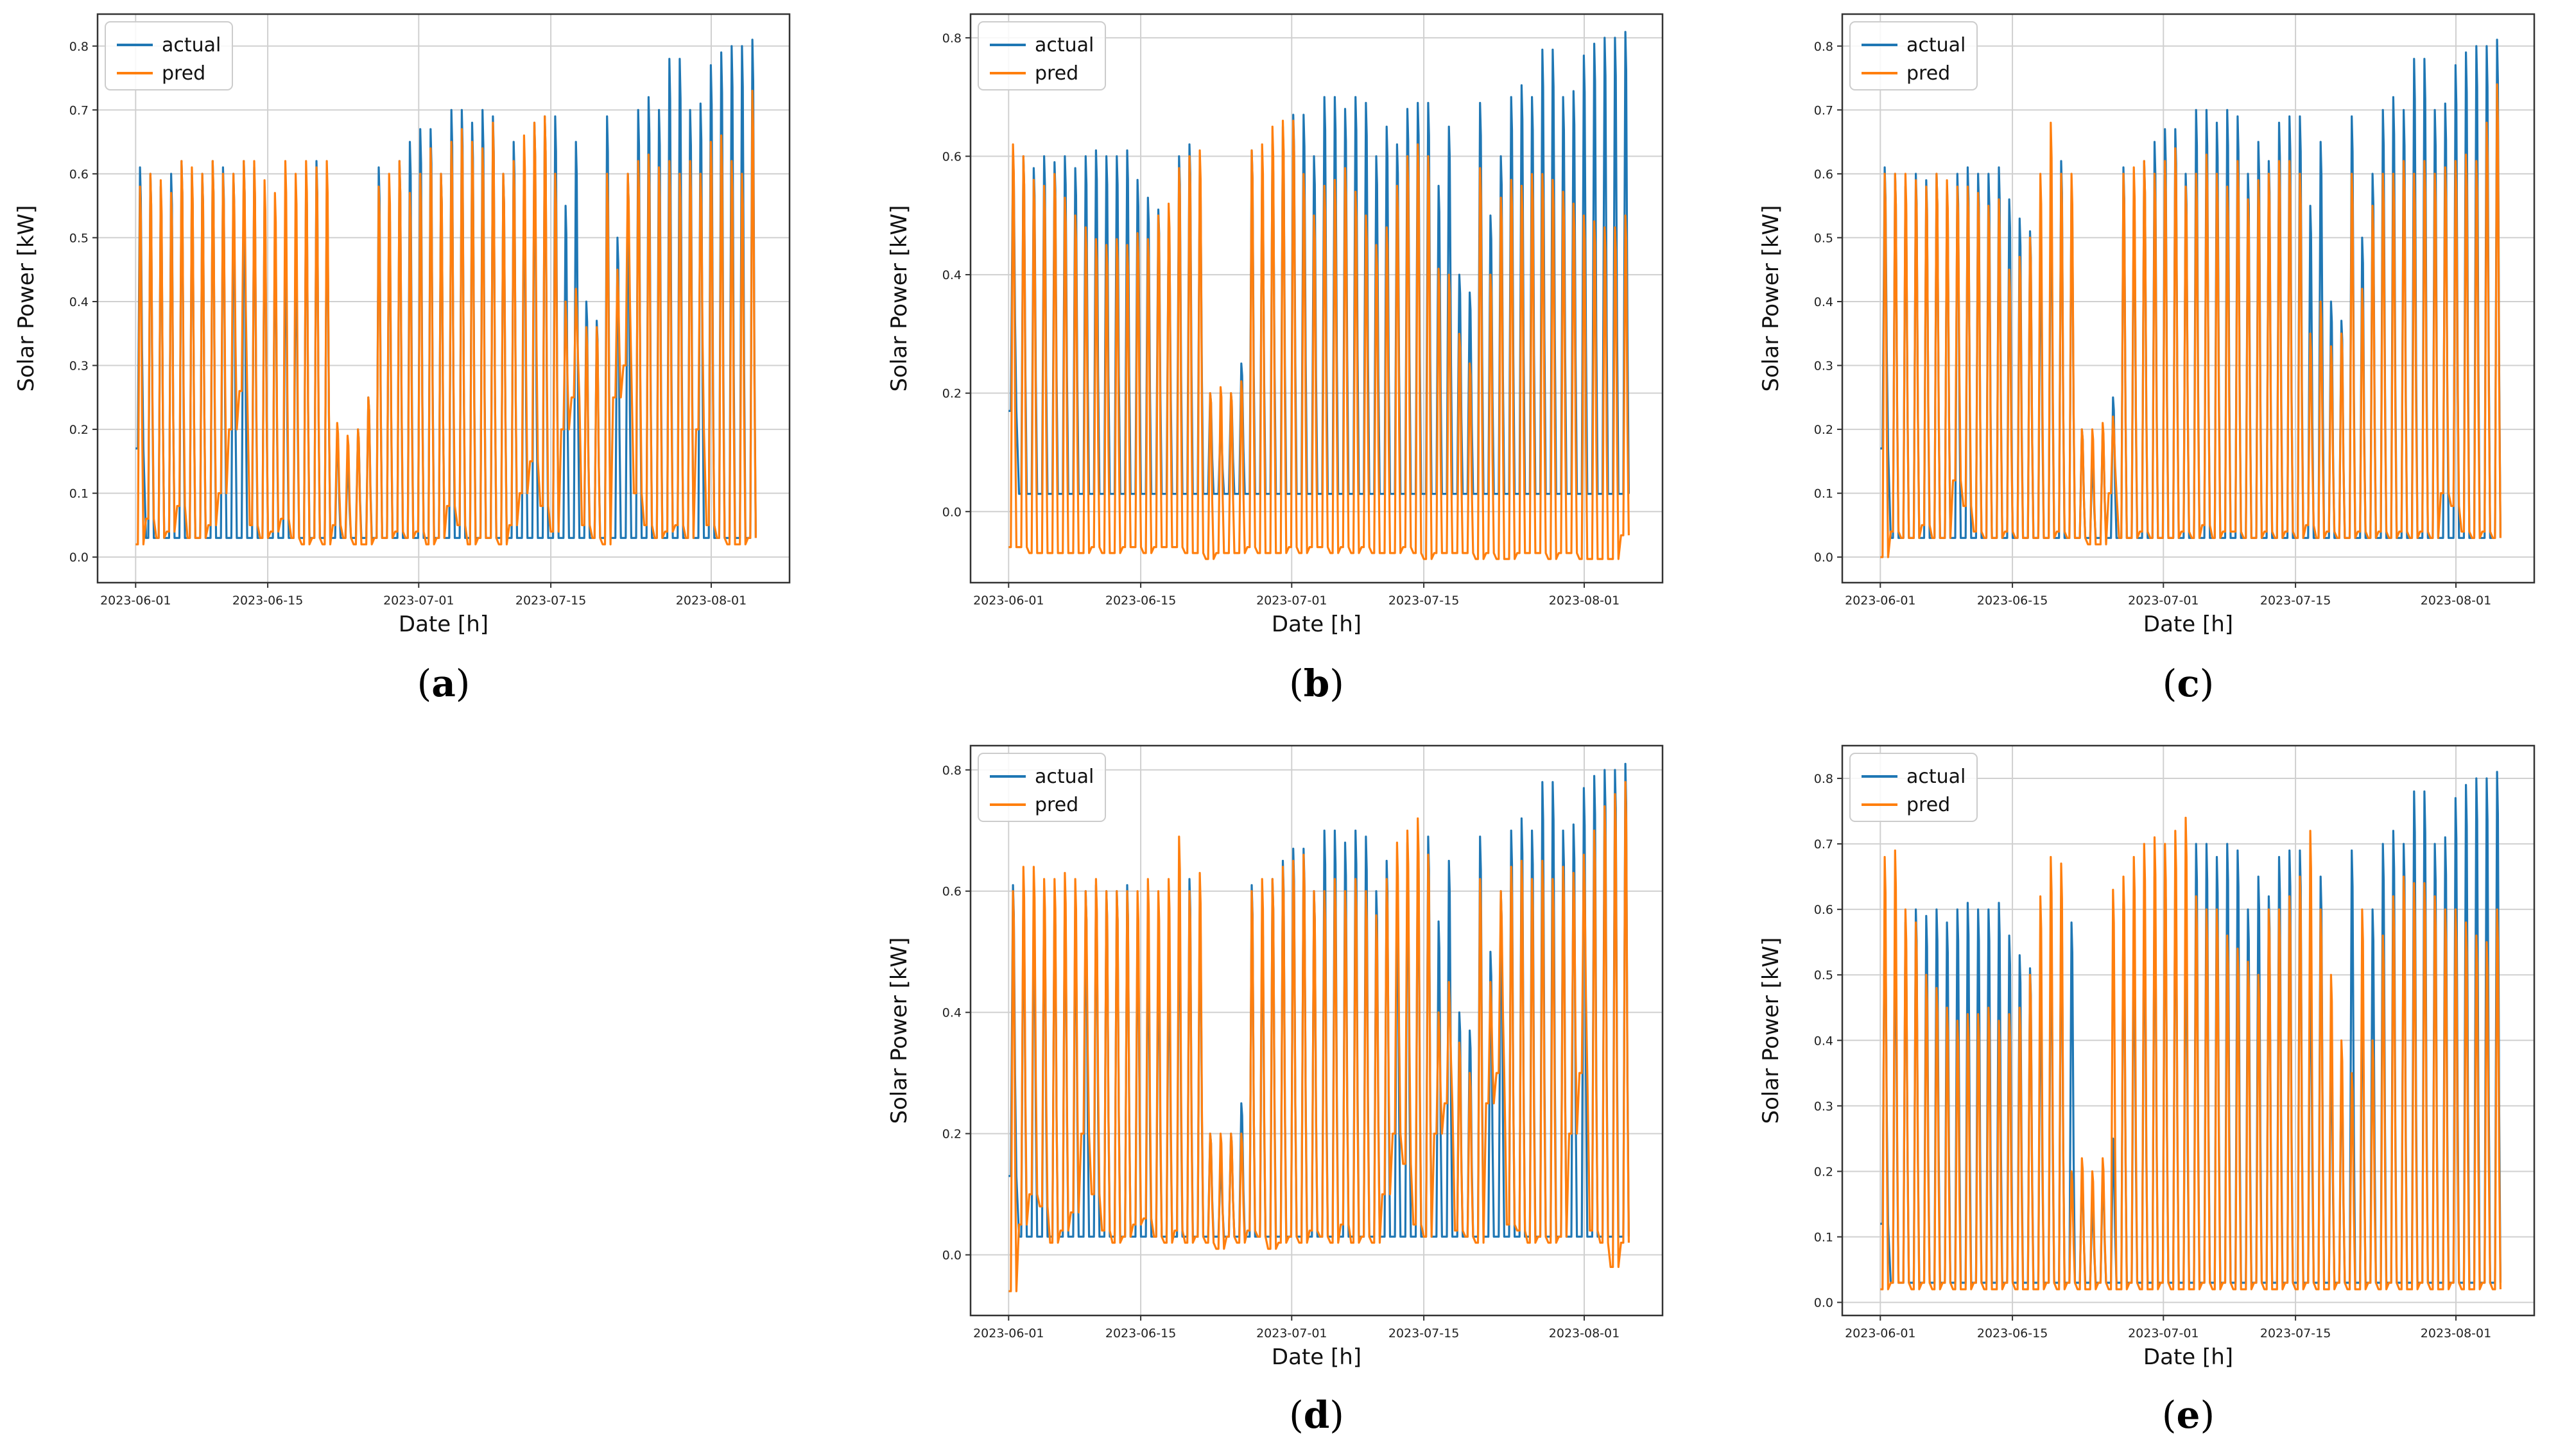  I want to click on panel-caption: (d), so click(1316, 1415).